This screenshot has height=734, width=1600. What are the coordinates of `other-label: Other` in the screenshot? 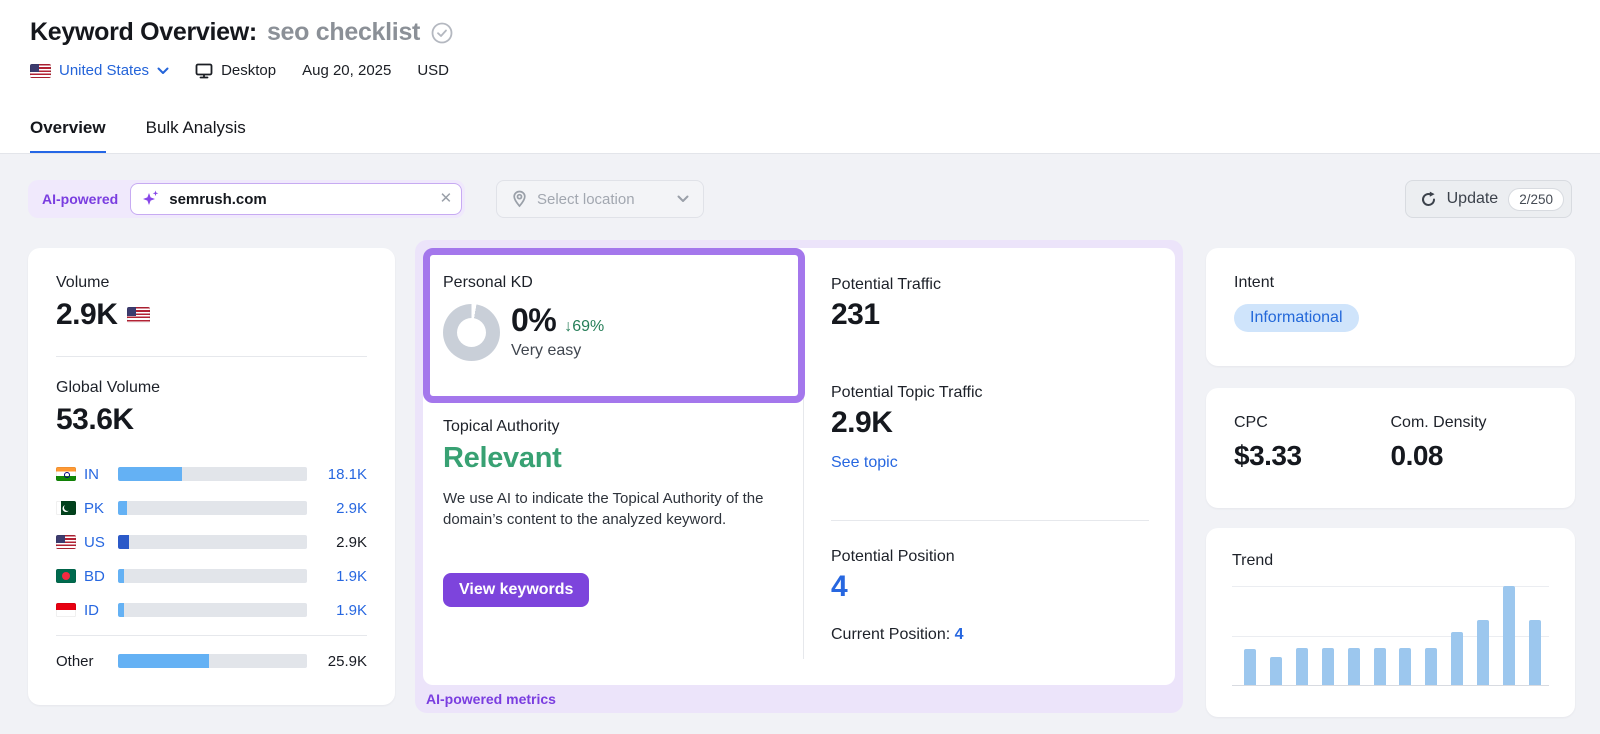 It's located at (75, 661).